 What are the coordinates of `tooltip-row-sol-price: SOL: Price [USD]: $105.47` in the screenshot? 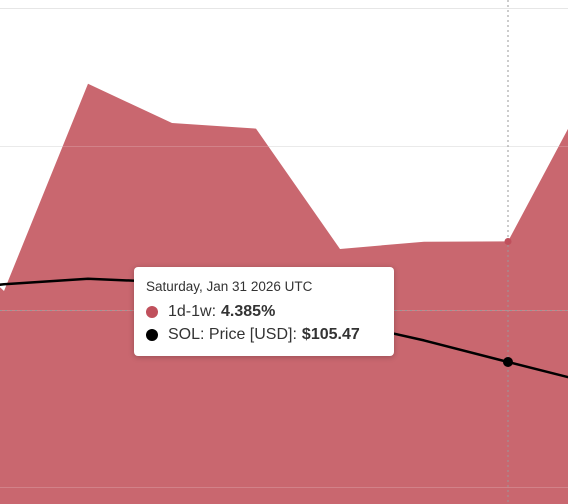 It's located at (264, 334).